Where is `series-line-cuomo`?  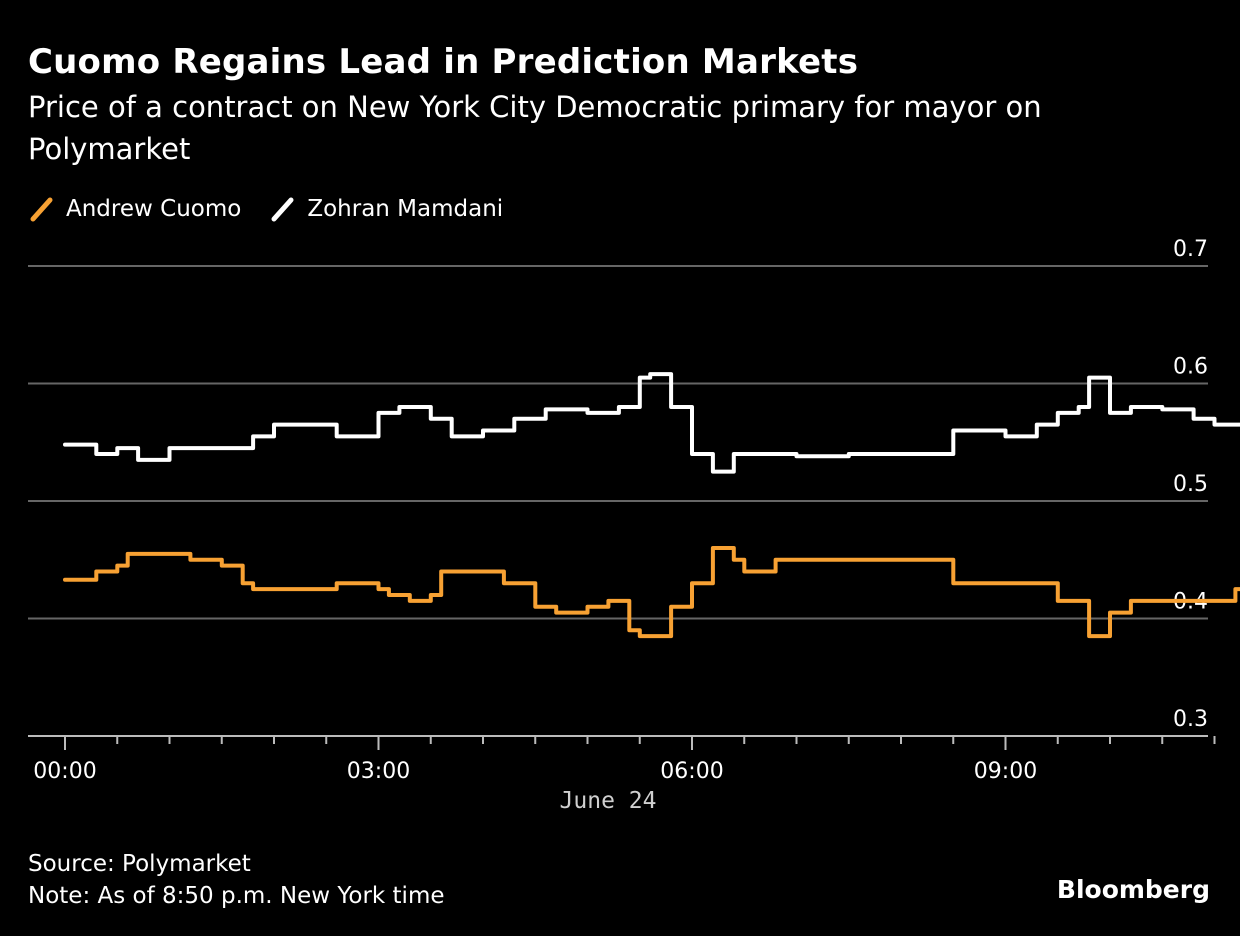 series-line-cuomo is located at coordinates (651, 592).